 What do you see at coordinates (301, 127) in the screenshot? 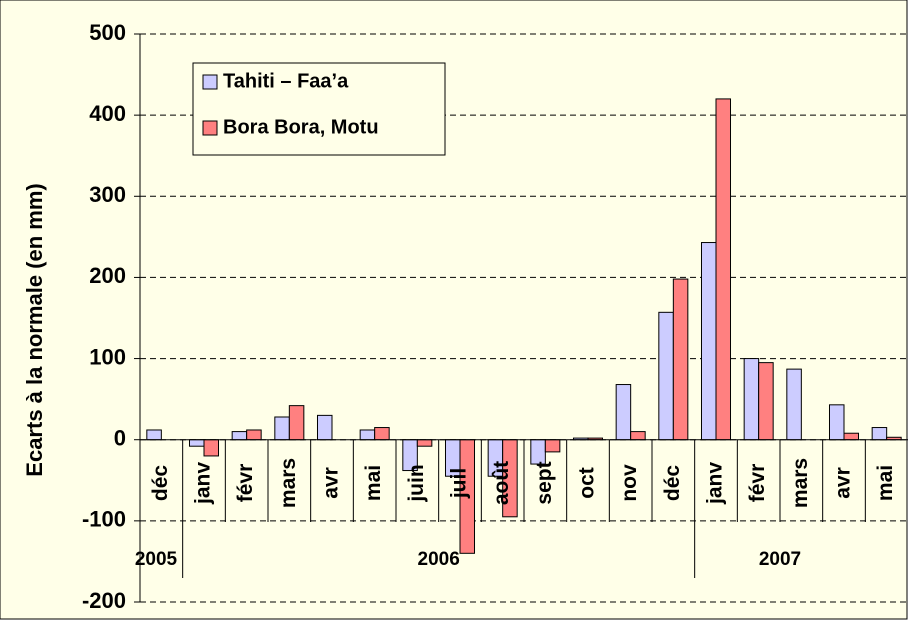
I see `legend-label: Bora Bora, Motu` at bounding box center [301, 127].